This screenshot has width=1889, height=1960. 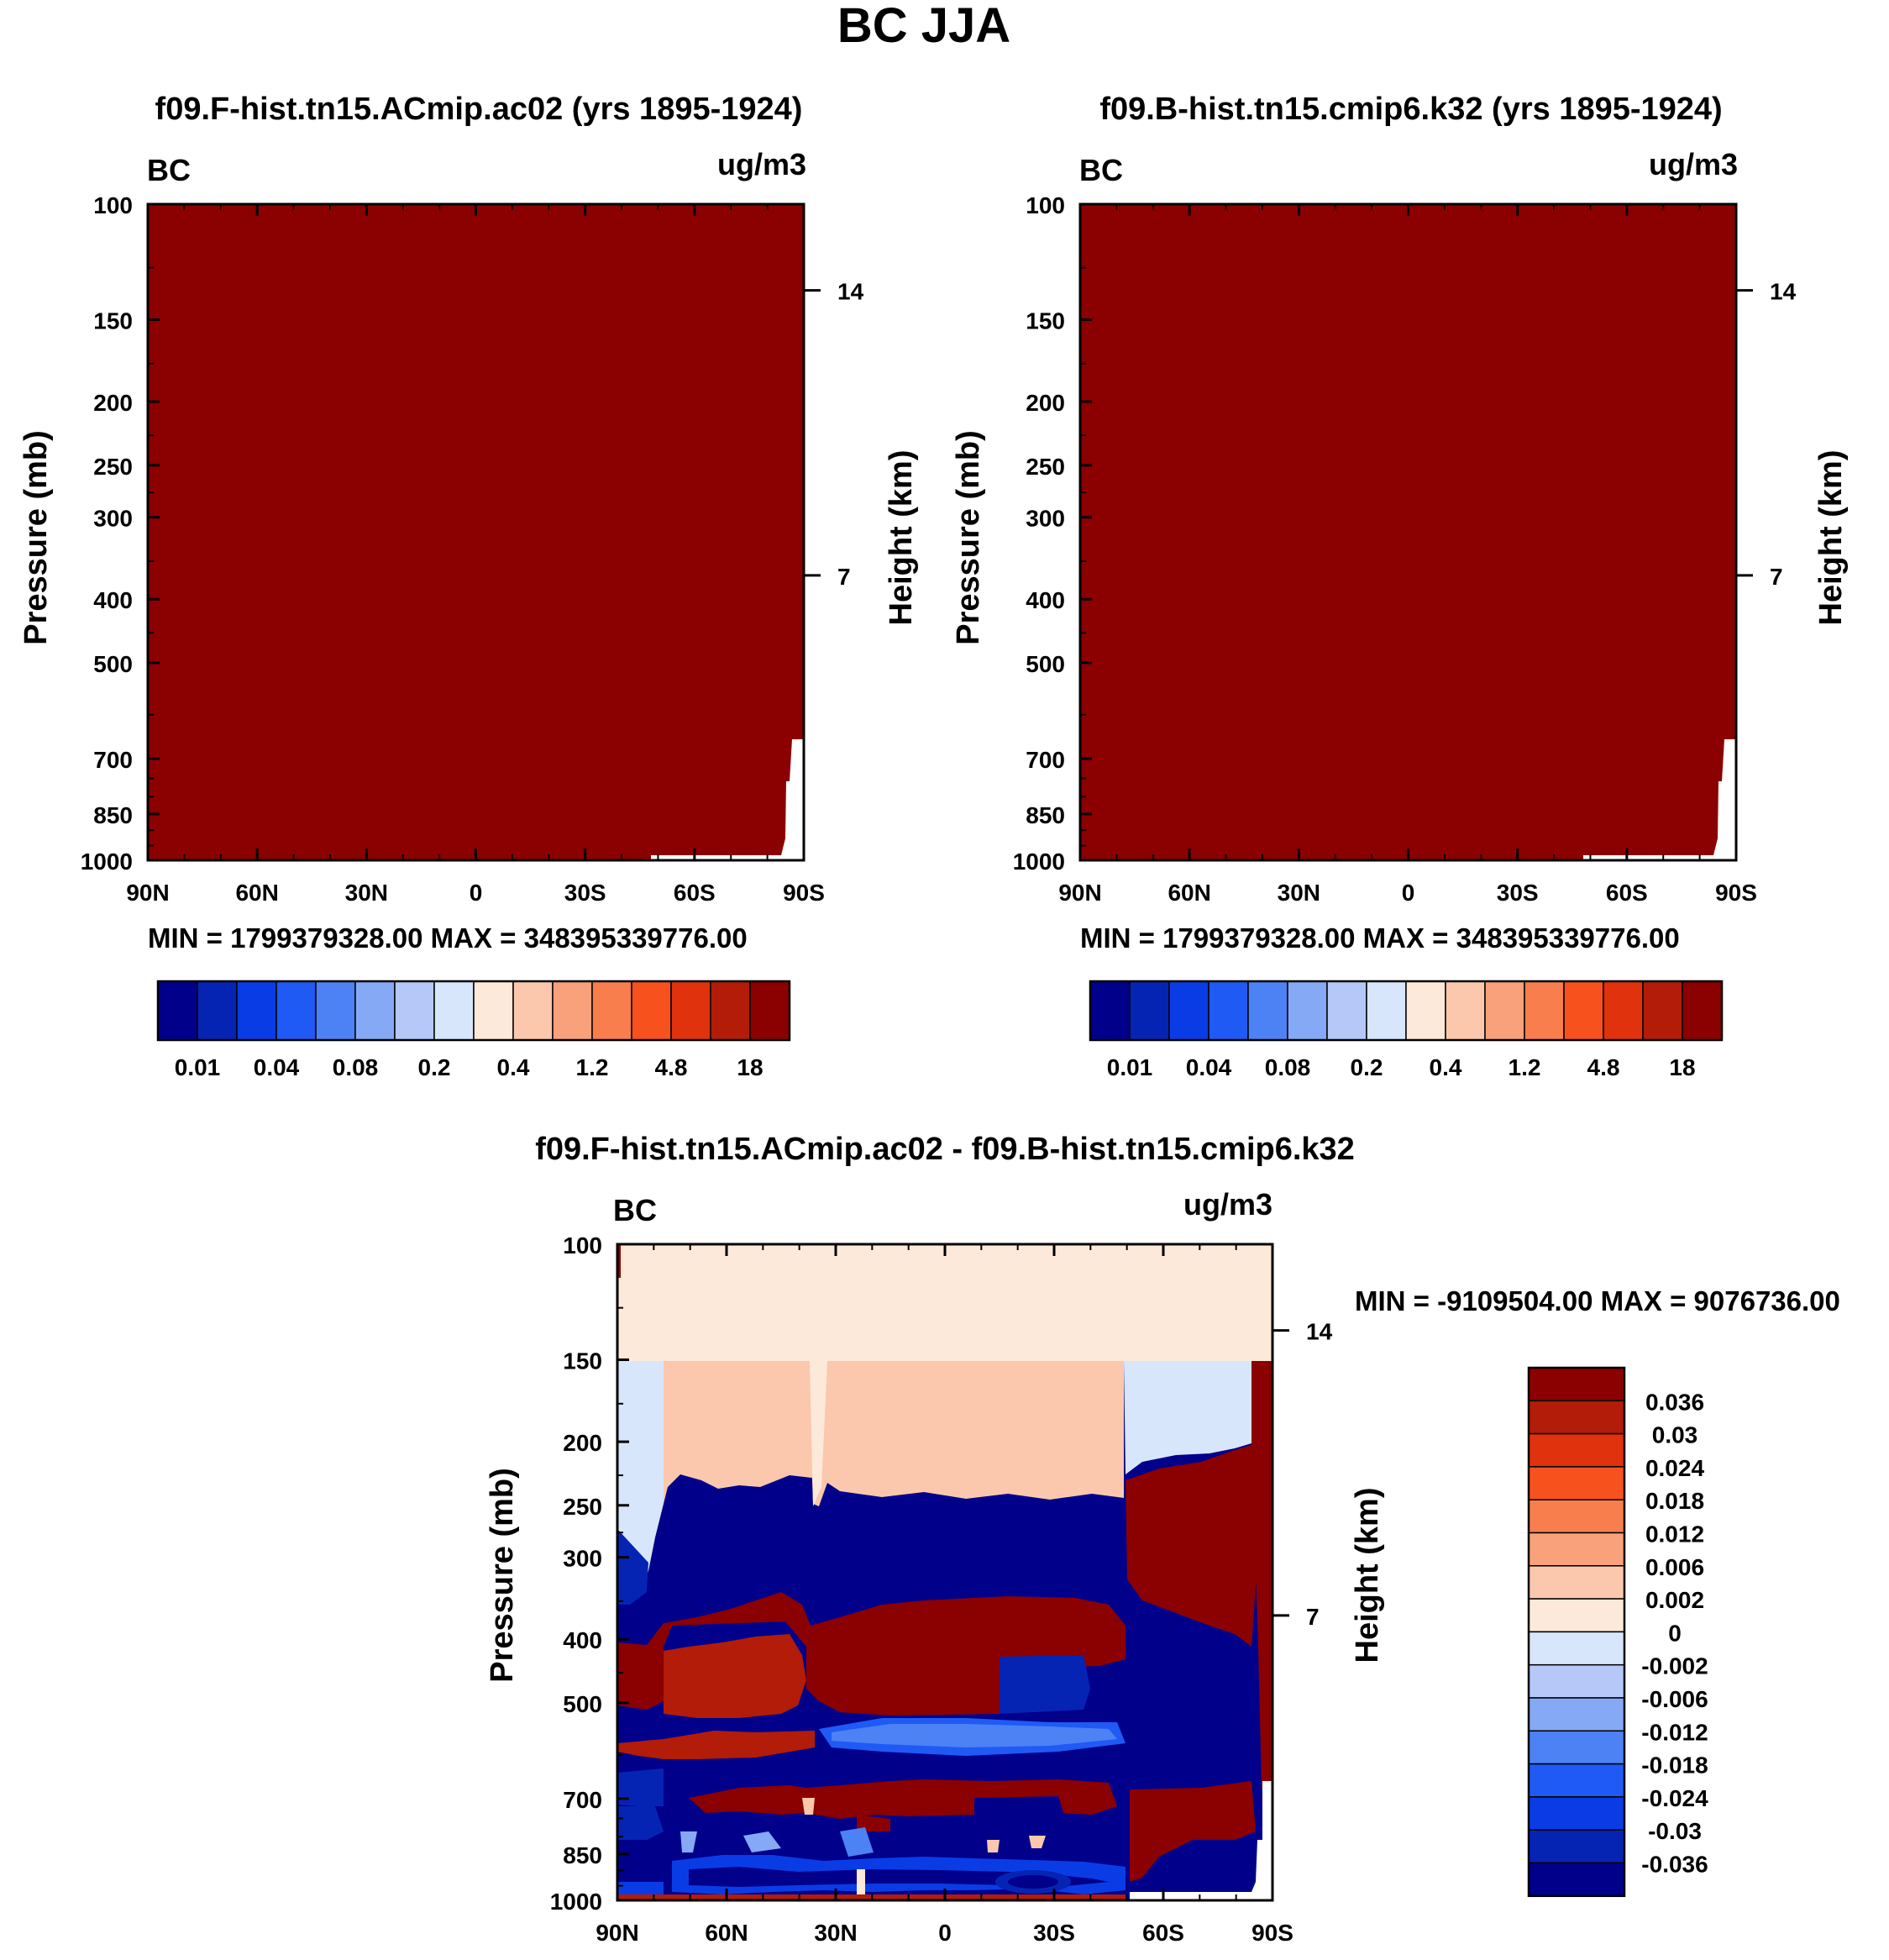 I want to click on figure-title: BC JJA, so click(x=923, y=26).